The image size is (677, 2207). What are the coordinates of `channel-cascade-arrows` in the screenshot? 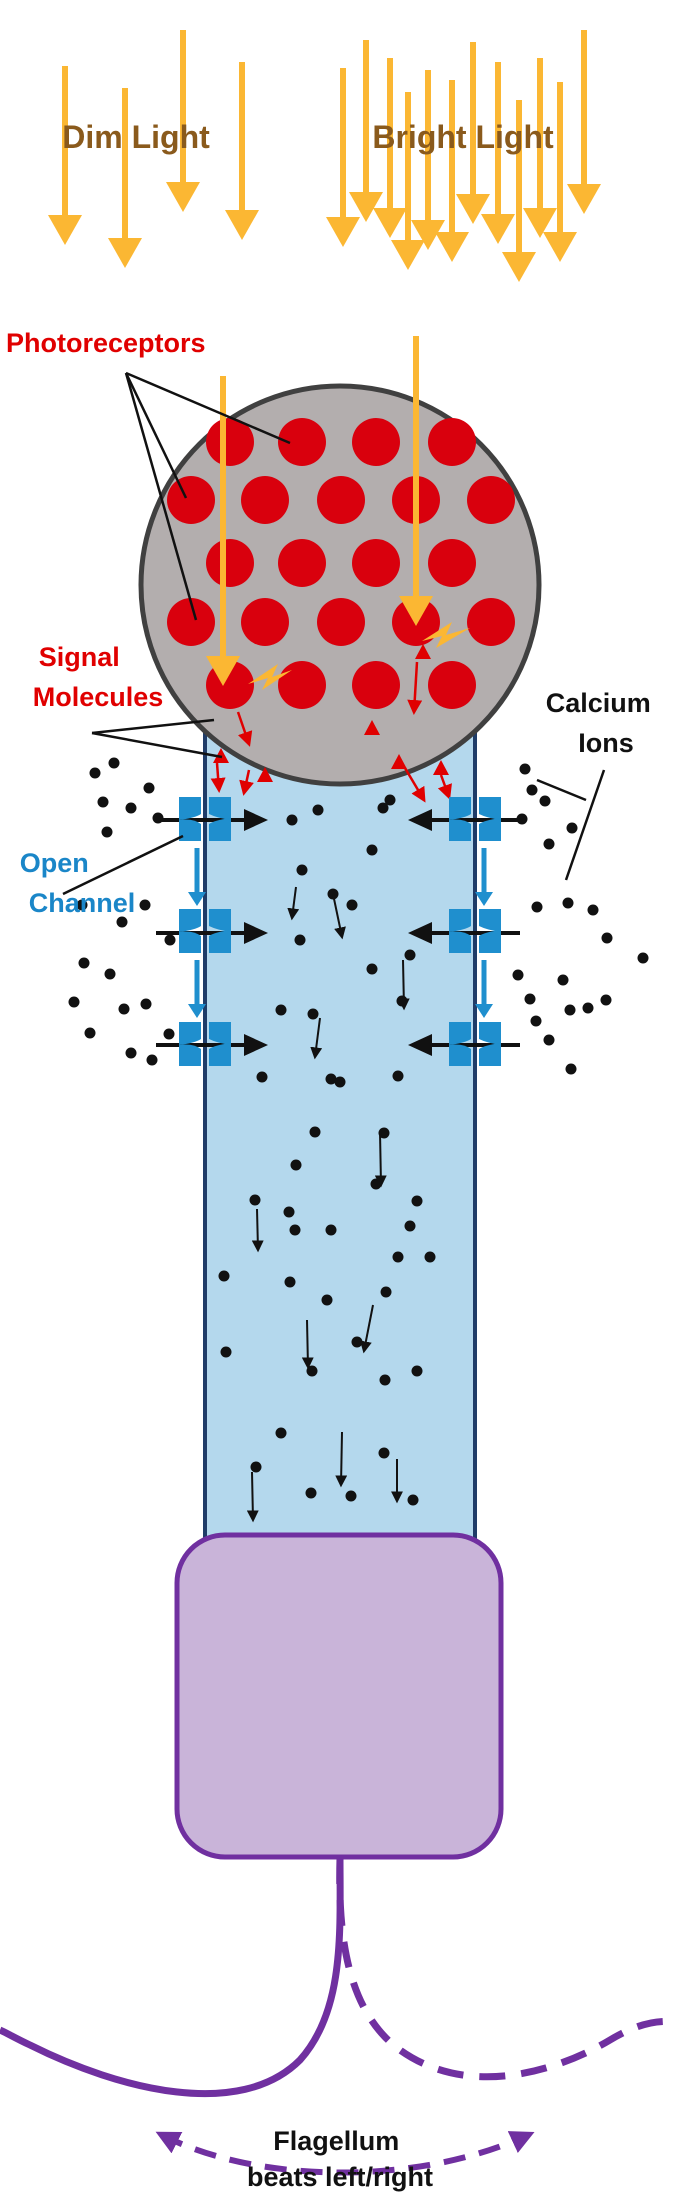 It's located at (340, 933).